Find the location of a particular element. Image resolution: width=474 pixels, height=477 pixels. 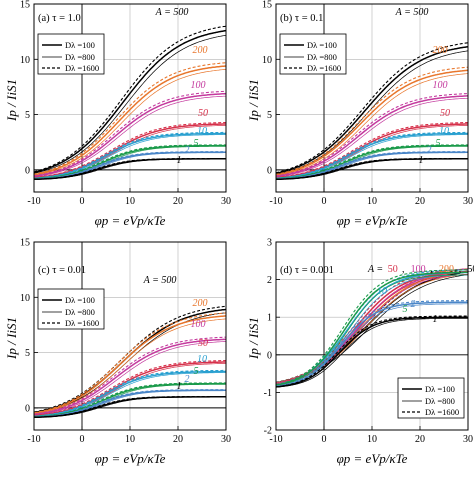

series-line-A200-d1600 is located at coordinates (130, 363).